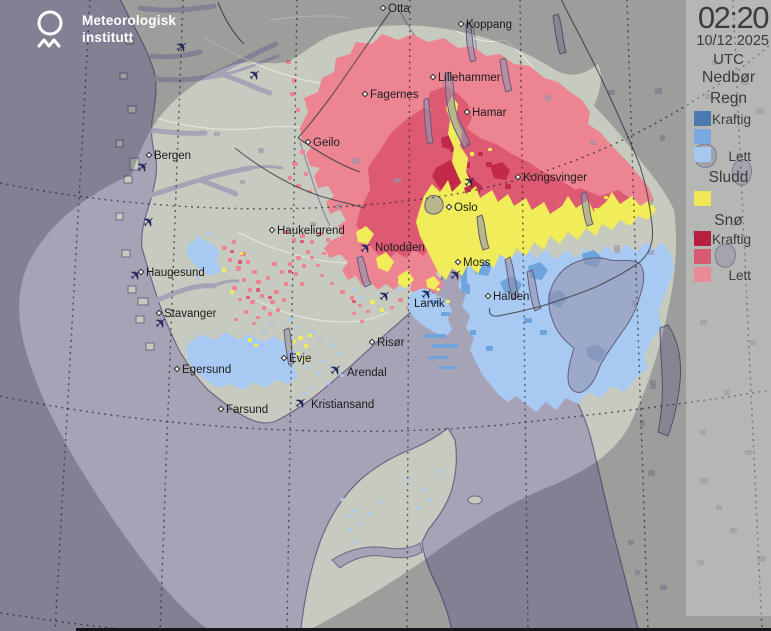 The height and width of the screenshot is (631, 771). What do you see at coordinates (399, 9) in the screenshot?
I see `city-label: Otta` at bounding box center [399, 9].